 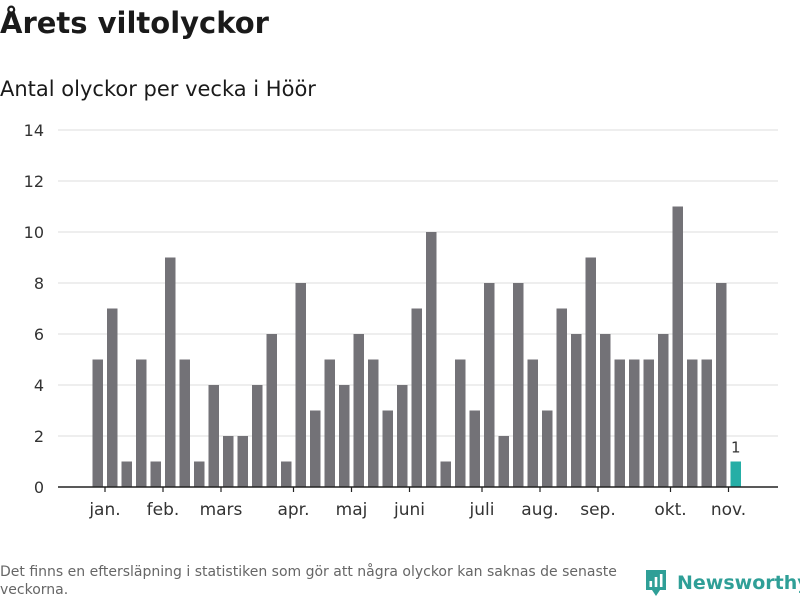 What do you see at coordinates (158, 89) in the screenshot?
I see `chart-subtitle: Antal olyckor per vecka i Höör` at bounding box center [158, 89].